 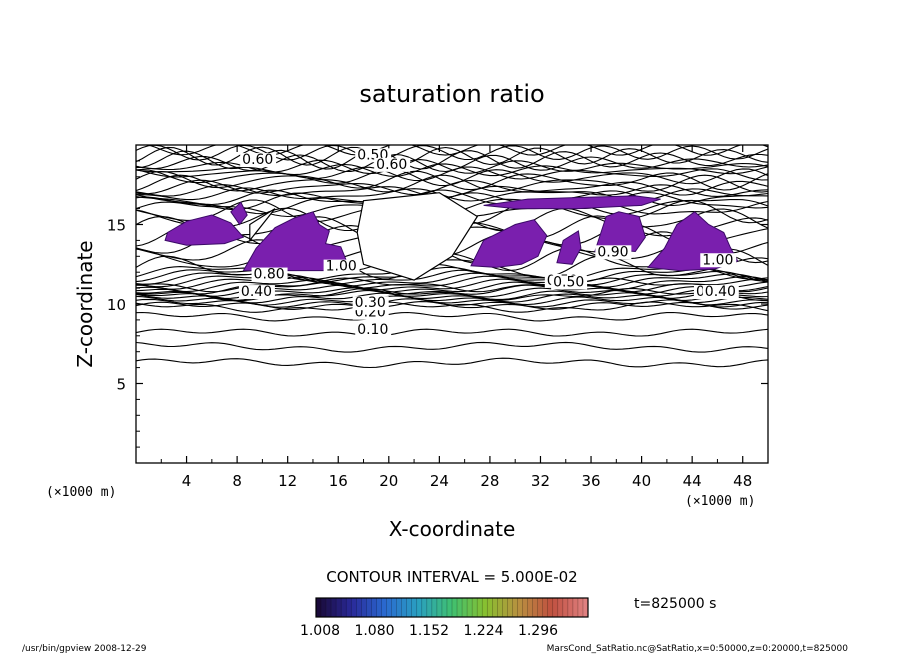 I want to click on y-tick-label: 10, so click(x=116, y=305).